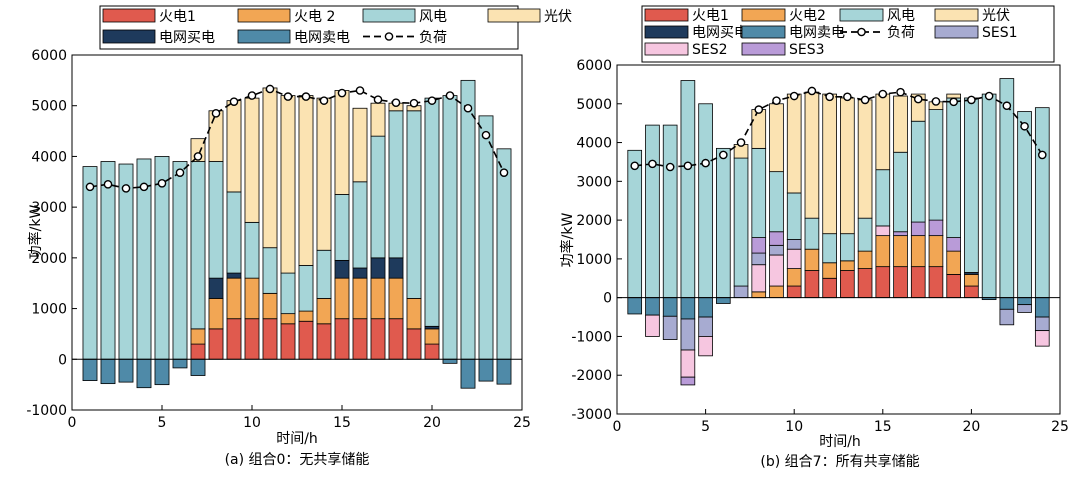  Describe the element at coordinates (900, 234) in the screenshot. I see `bar-ses3-h16` at that location.